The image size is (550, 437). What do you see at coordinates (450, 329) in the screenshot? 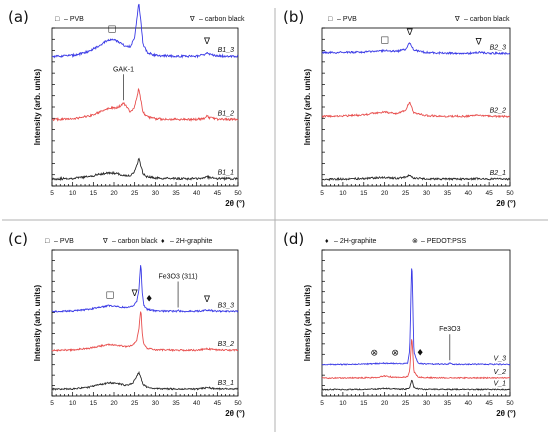
I see `annotation-label: Fe3O3` at bounding box center [450, 329].